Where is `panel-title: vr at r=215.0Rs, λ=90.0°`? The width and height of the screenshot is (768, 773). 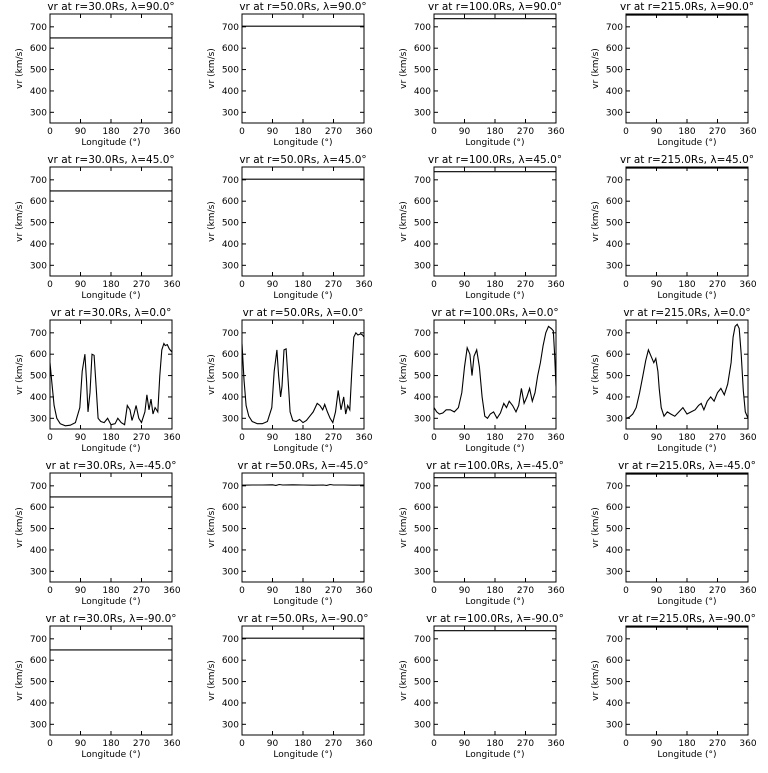
panel-title: vr at r=215.0Rs, λ=90.0° is located at coordinates (687, 7).